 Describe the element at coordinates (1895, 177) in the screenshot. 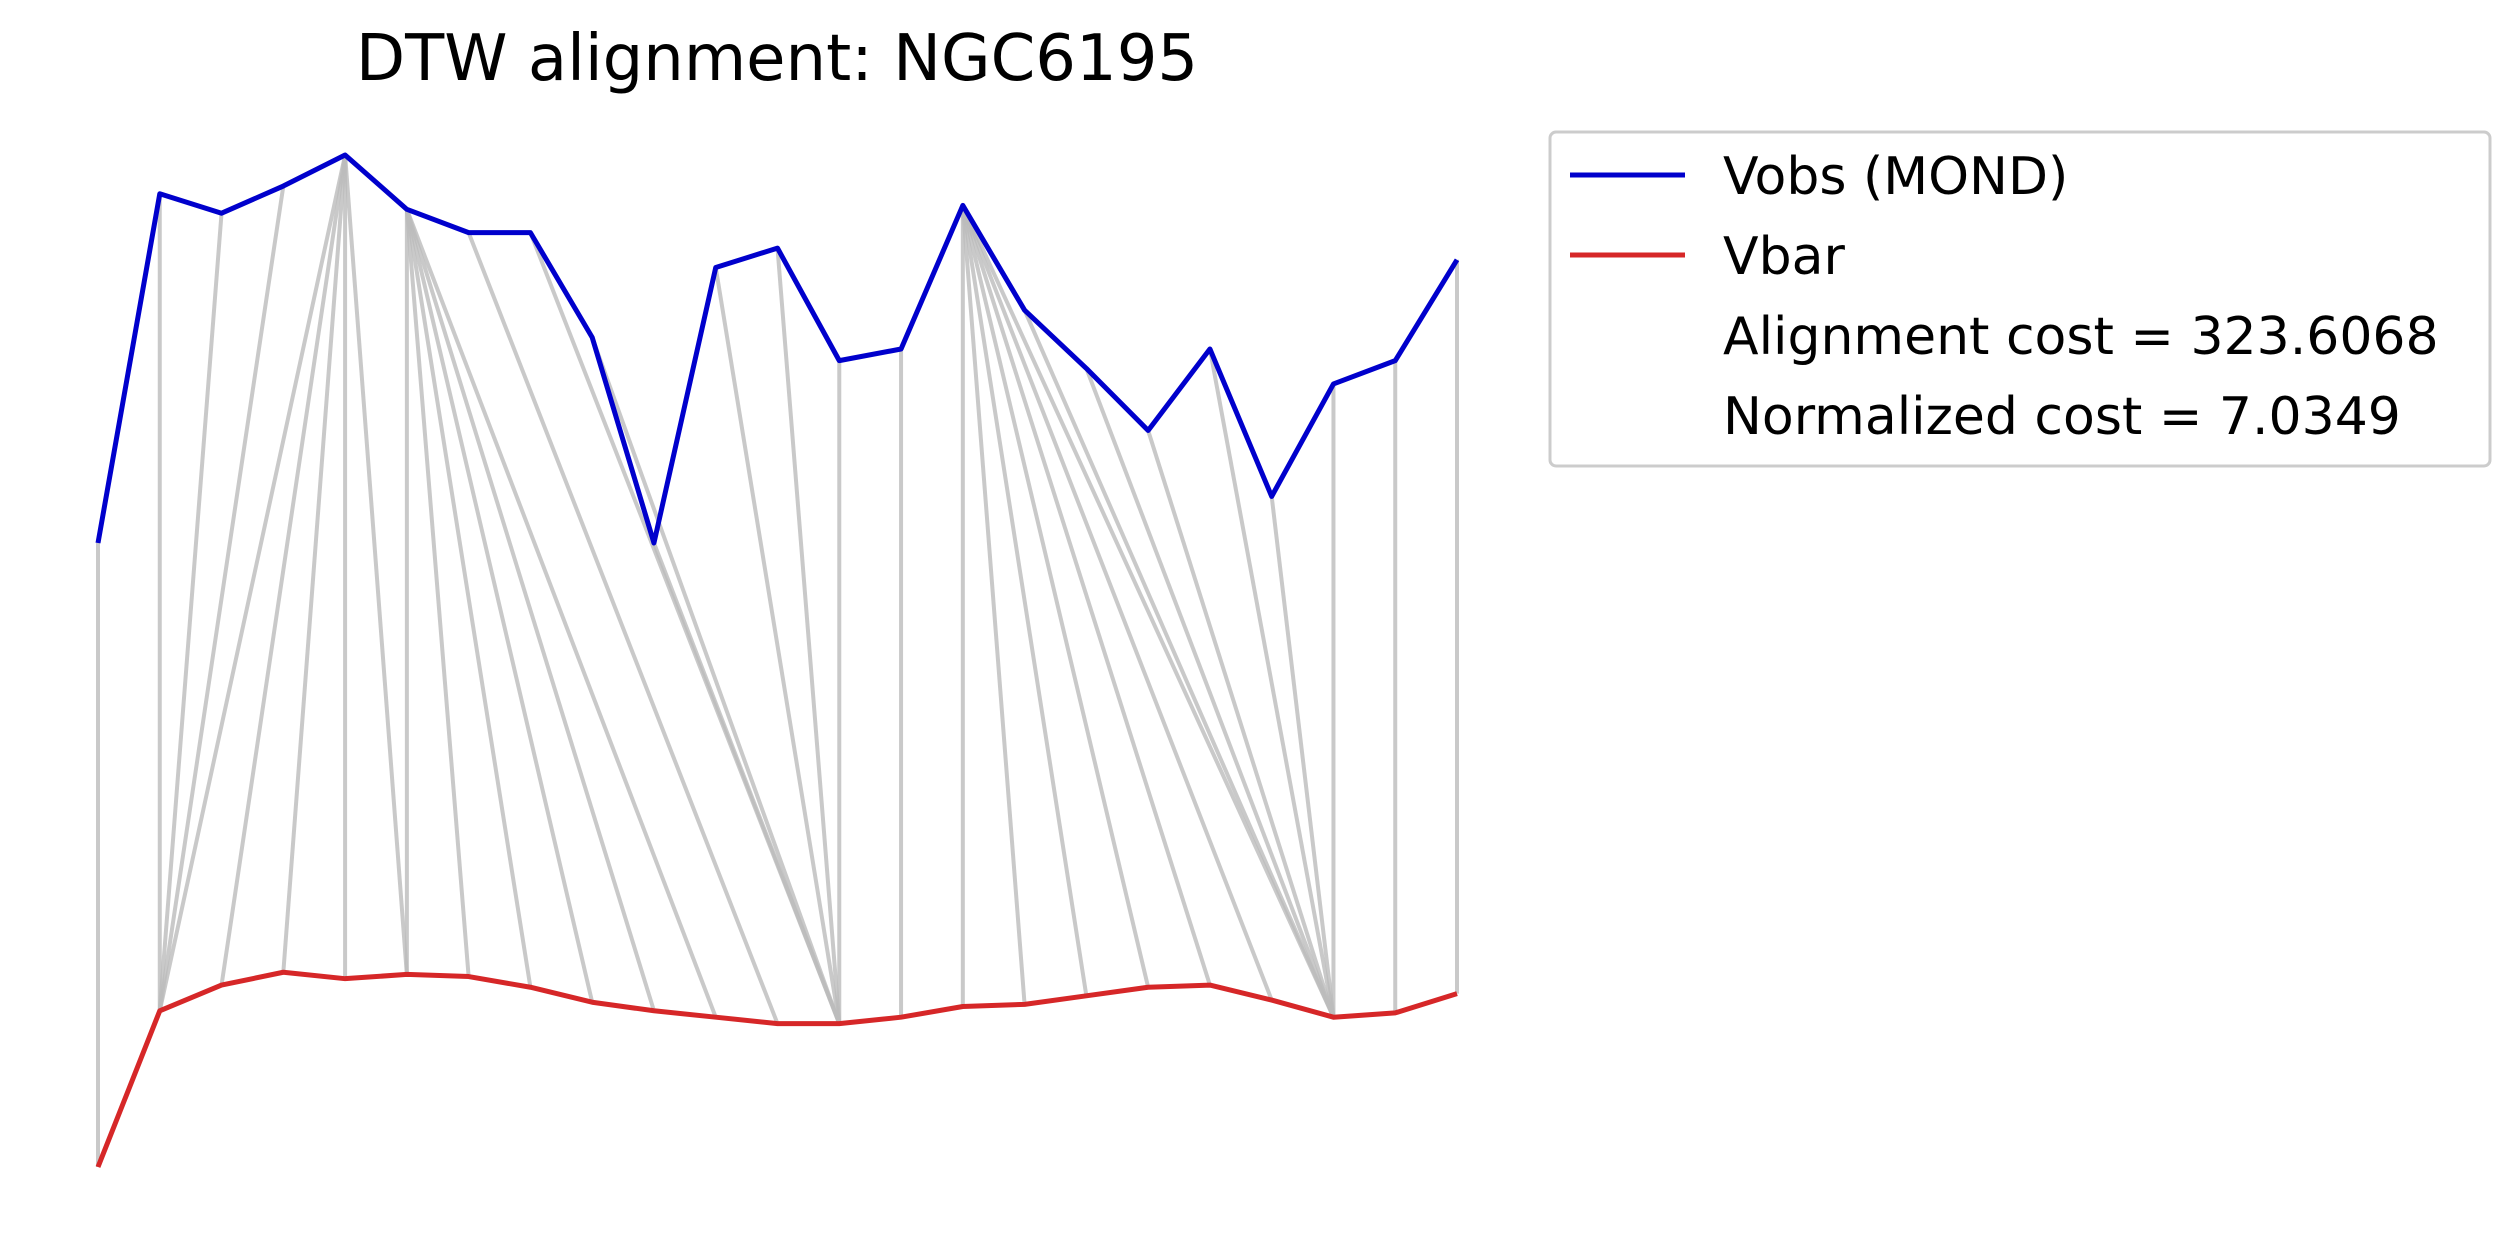

I see `legend-label-vobs: Vobs (MOND)` at that location.